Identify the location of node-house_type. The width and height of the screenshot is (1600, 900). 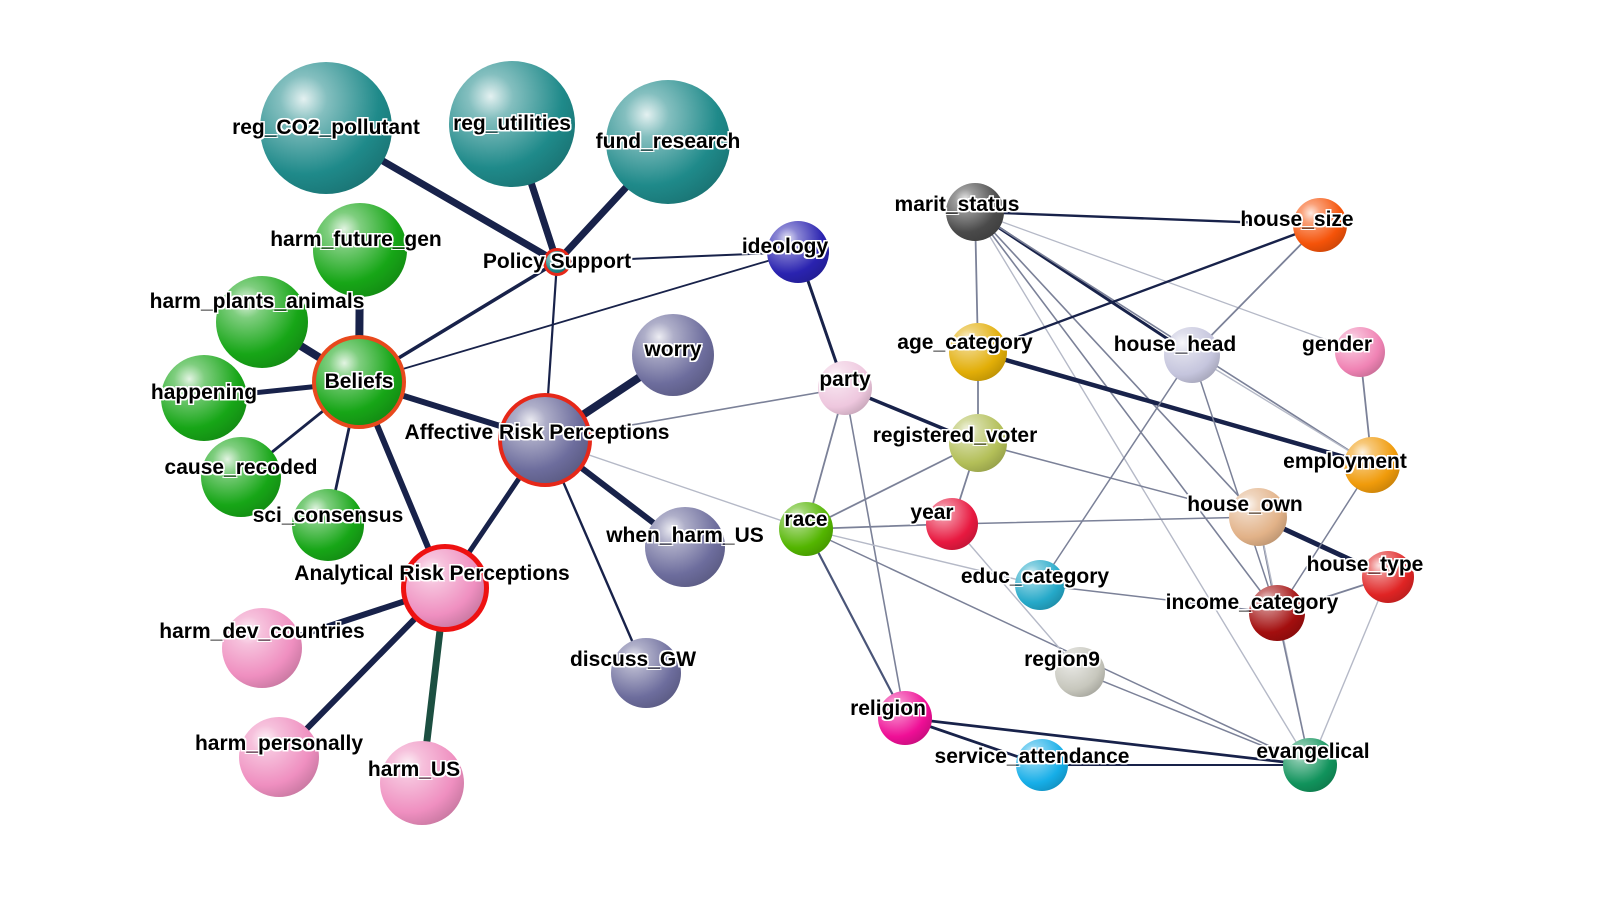
(1388, 577).